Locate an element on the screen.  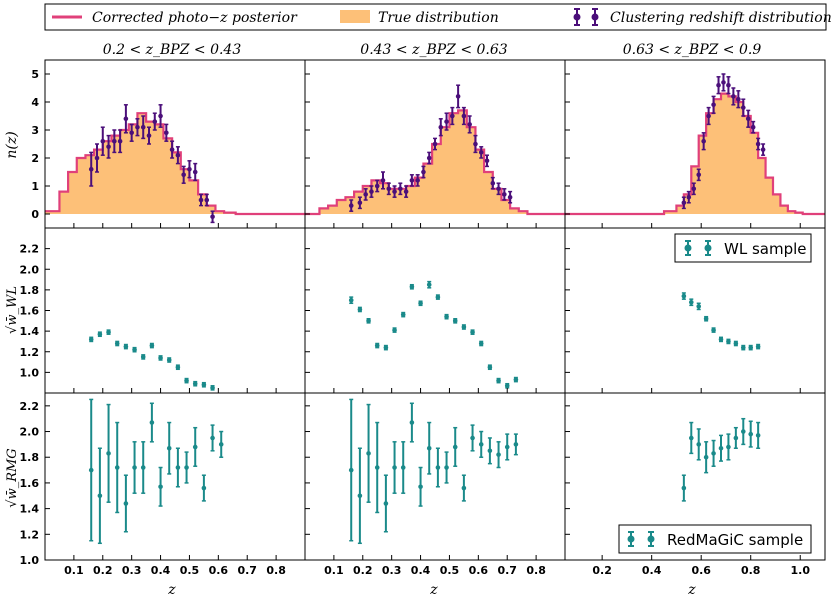
ytick-label: 1.4 is located at coordinates (30, 509).